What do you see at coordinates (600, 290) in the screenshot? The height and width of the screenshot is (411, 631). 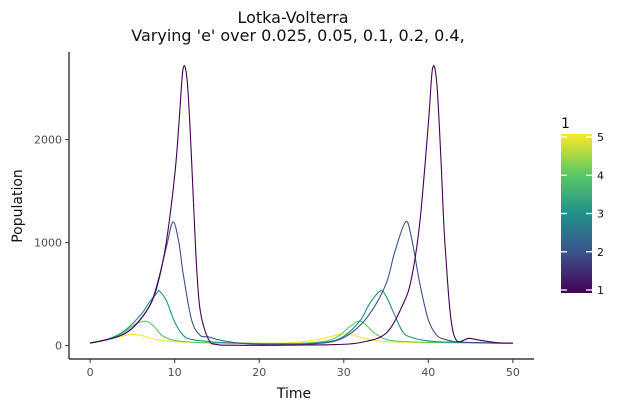 I see `legend-tick-label: 1` at bounding box center [600, 290].